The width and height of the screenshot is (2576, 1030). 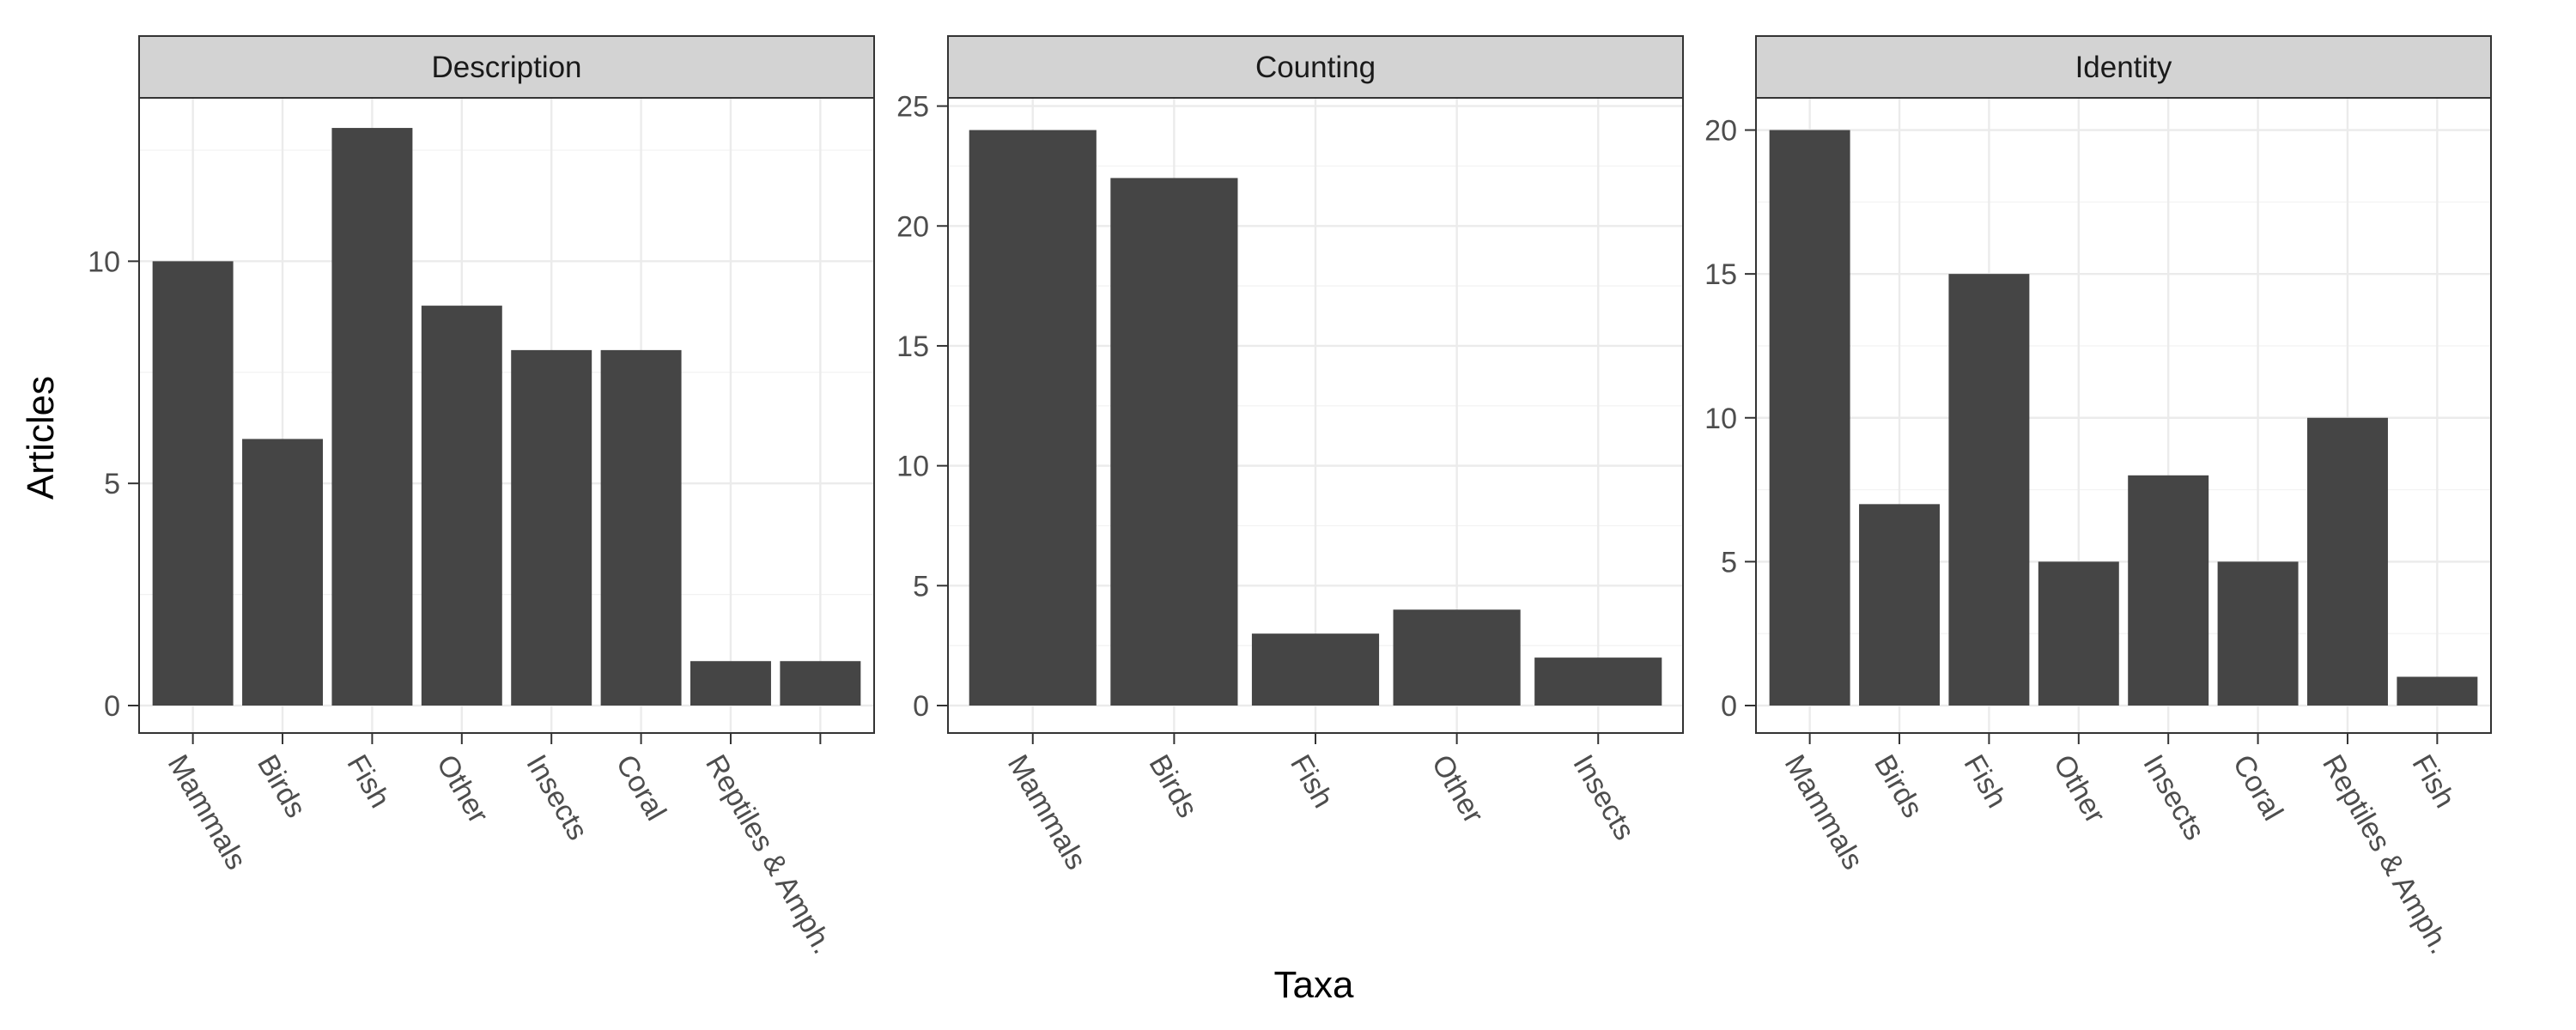 What do you see at coordinates (821, 683) in the screenshot?
I see `bar-unlabeled` at bounding box center [821, 683].